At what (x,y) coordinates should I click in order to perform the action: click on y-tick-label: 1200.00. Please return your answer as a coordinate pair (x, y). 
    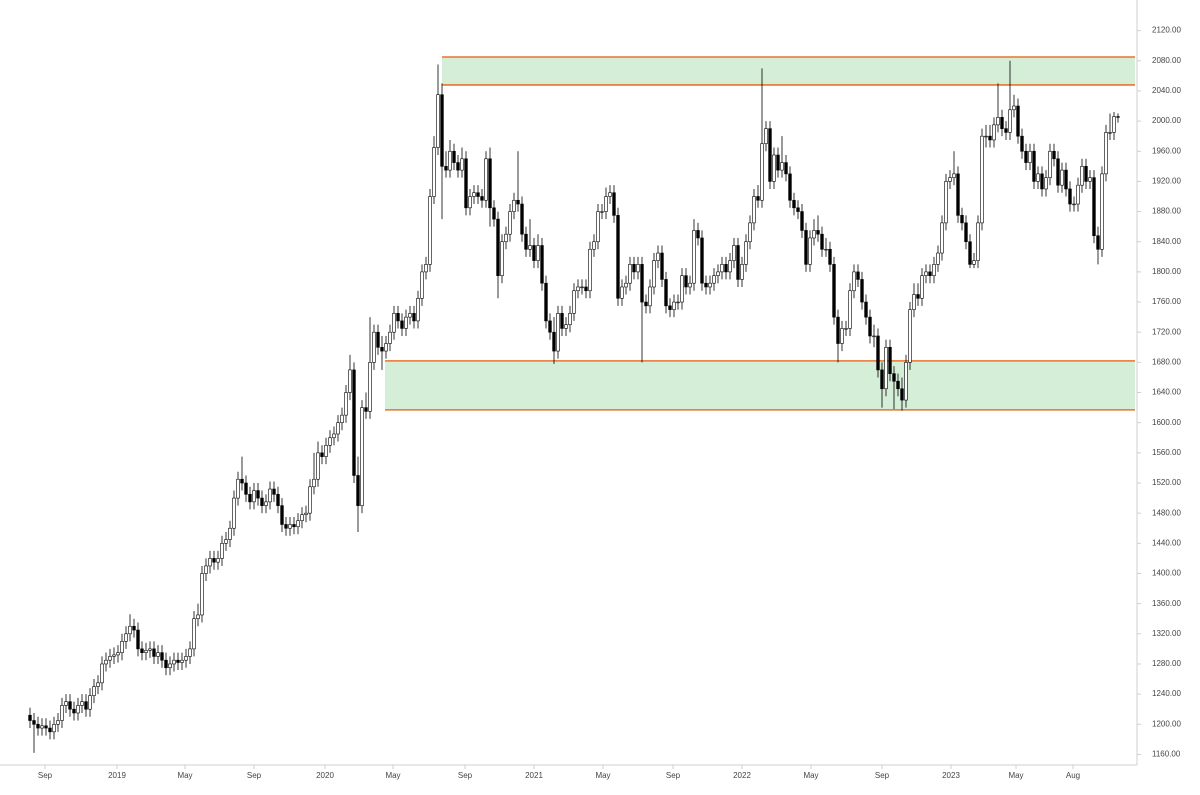
    Looking at the image, I should click on (1166, 723).